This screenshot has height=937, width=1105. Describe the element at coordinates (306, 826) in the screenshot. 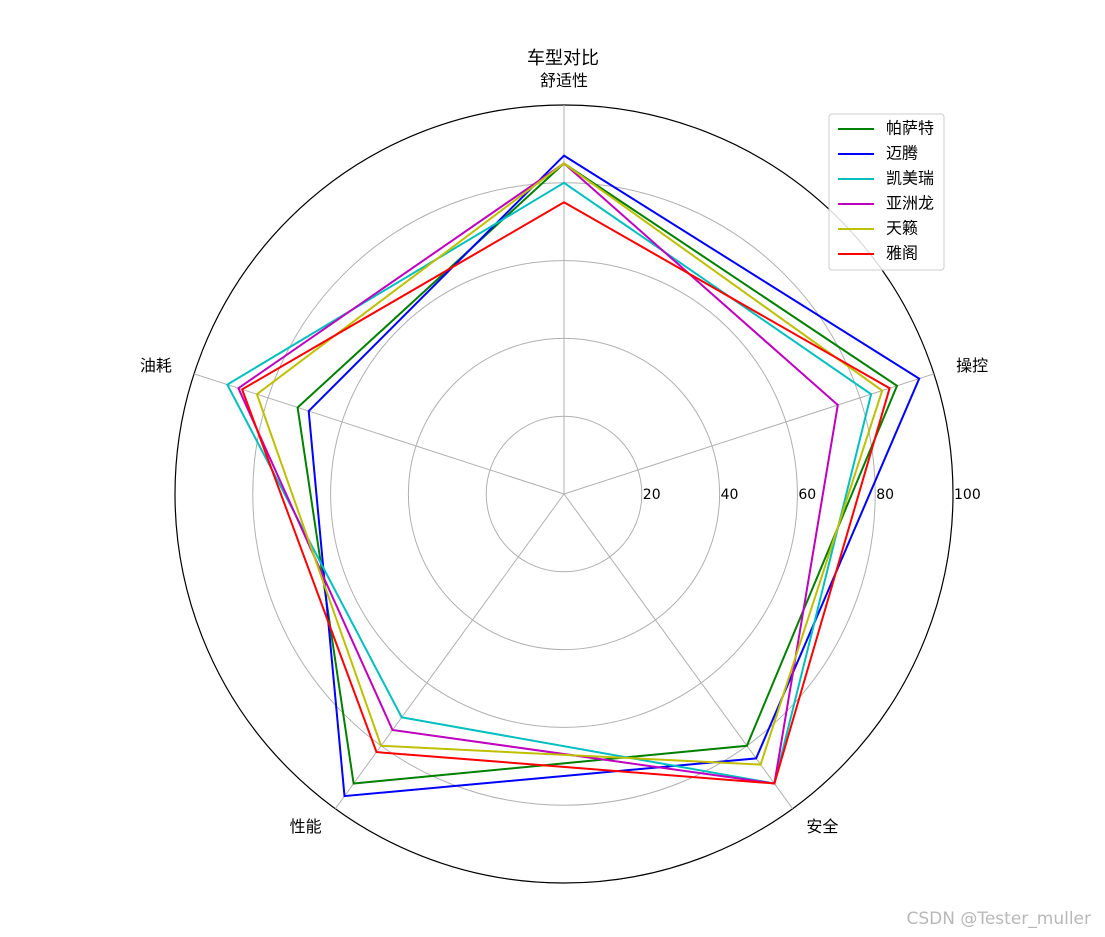

I see `axis-label: 性能` at that location.